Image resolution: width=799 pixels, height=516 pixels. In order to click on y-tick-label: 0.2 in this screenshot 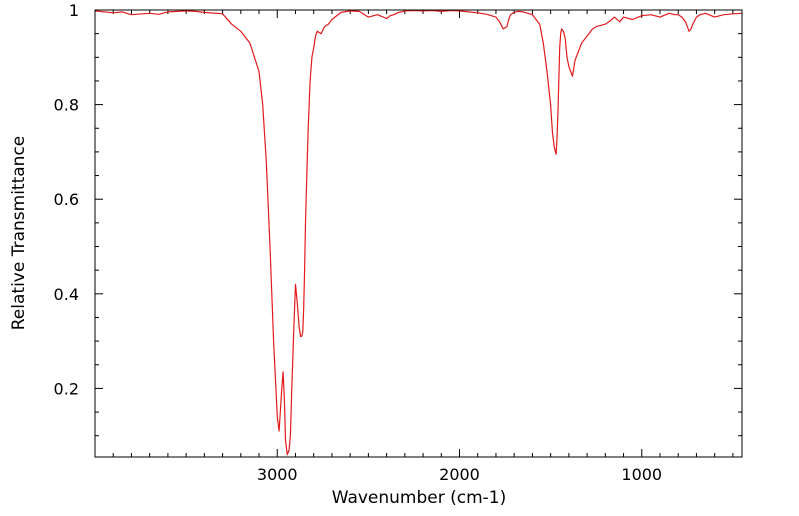, I will do `click(66, 388)`.